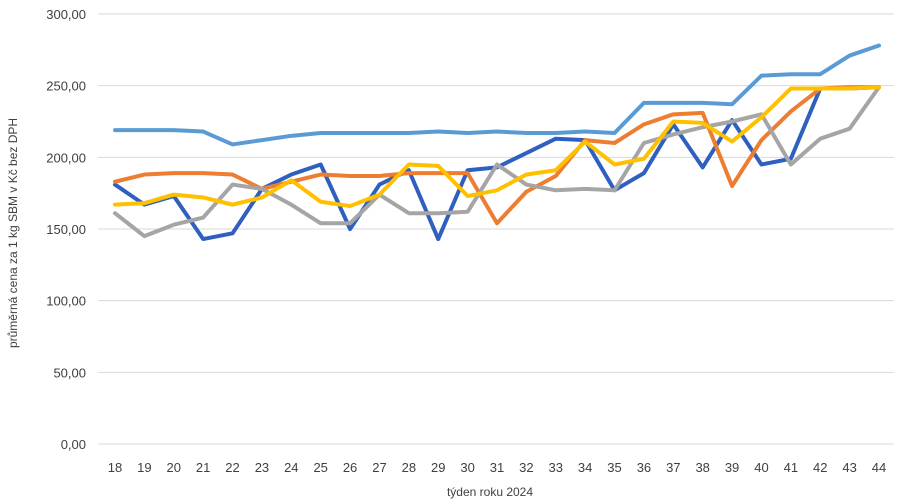 The image size is (899, 504). What do you see at coordinates (490, 492) in the screenshot?
I see `x-axis-title: týden roku 2024` at bounding box center [490, 492].